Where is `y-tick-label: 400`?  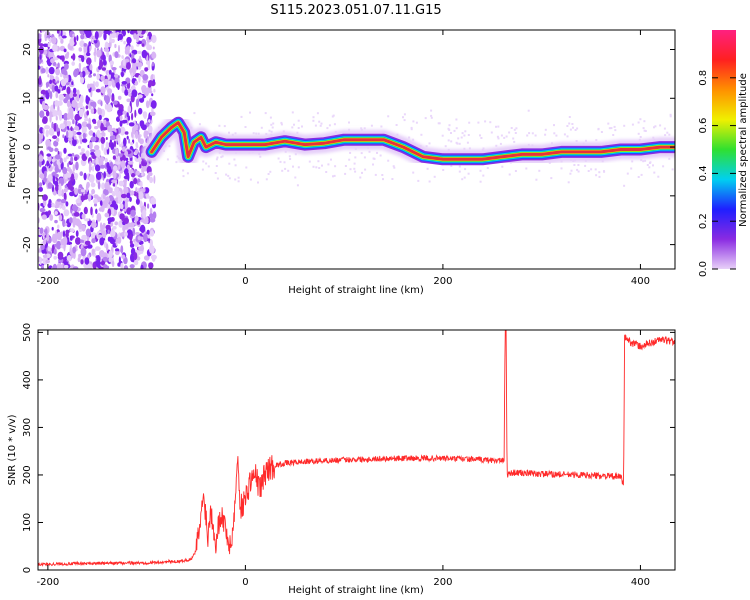
y-tick-label: 400 is located at coordinates (27, 379).